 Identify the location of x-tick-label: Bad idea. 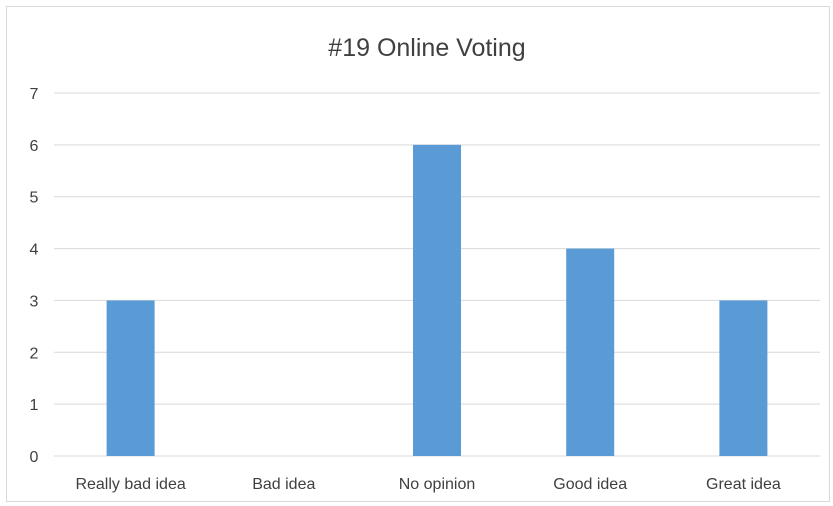
(283, 484).